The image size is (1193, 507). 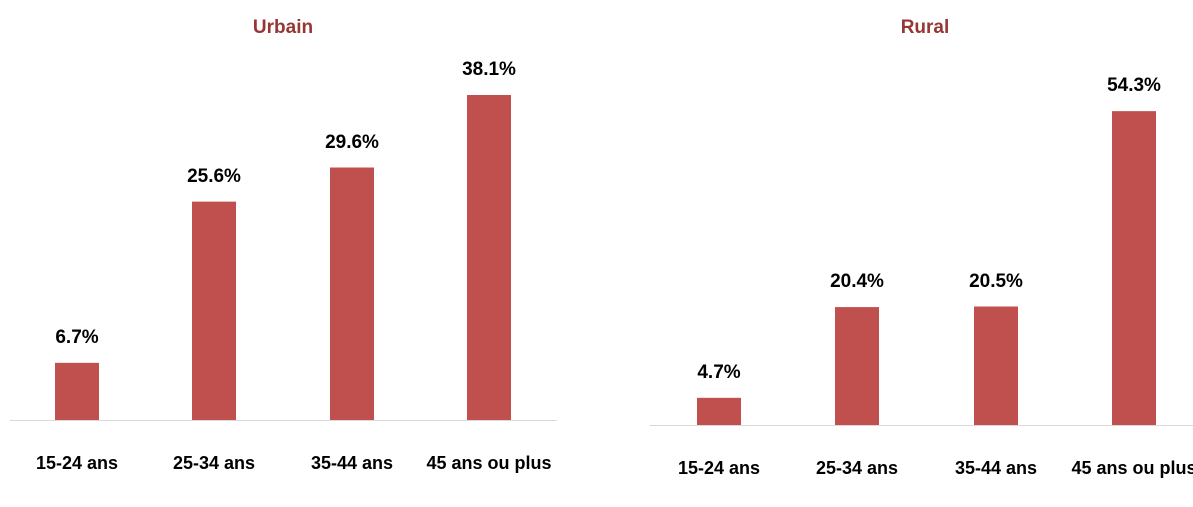 What do you see at coordinates (489, 69) in the screenshot?
I see `data-label: 38.1%` at bounding box center [489, 69].